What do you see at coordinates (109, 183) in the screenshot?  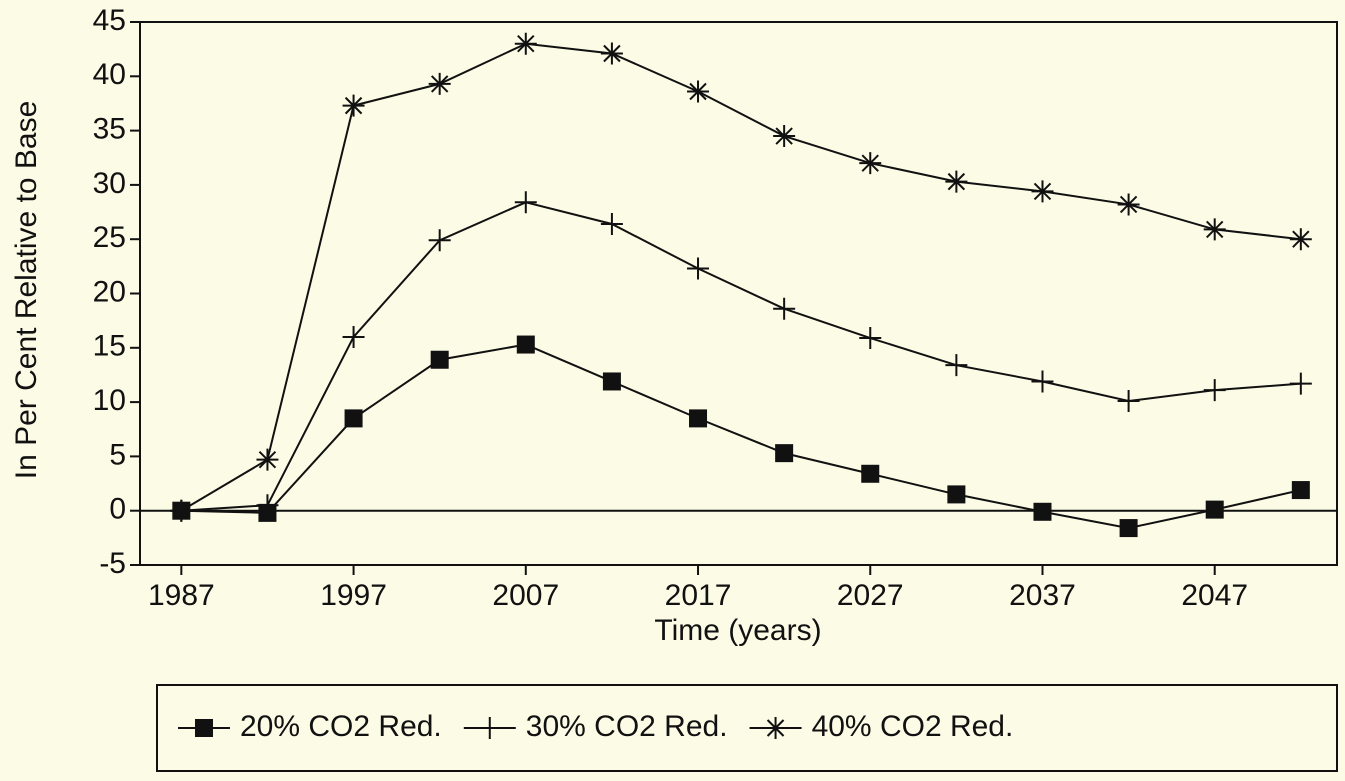 I see `y-tick-label: 30` at bounding box center [109, 183].